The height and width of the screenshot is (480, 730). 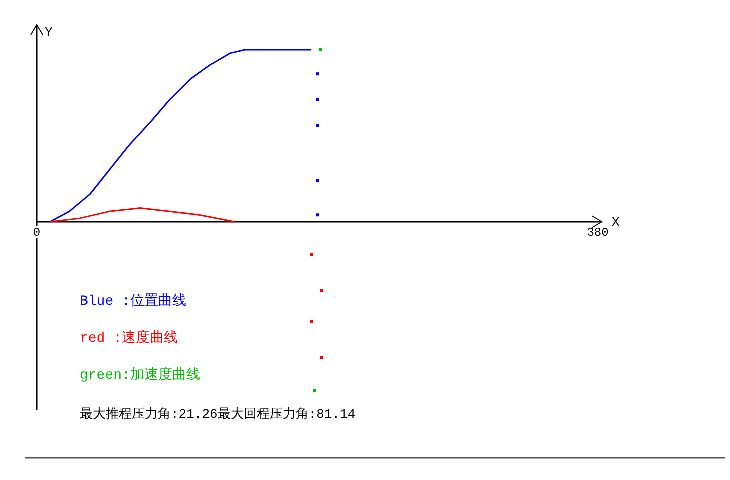 What do you see at coordinates (140, 375) in the screenshot?
I see `text: green:加速度曲线` at bounding box center [140, 375].